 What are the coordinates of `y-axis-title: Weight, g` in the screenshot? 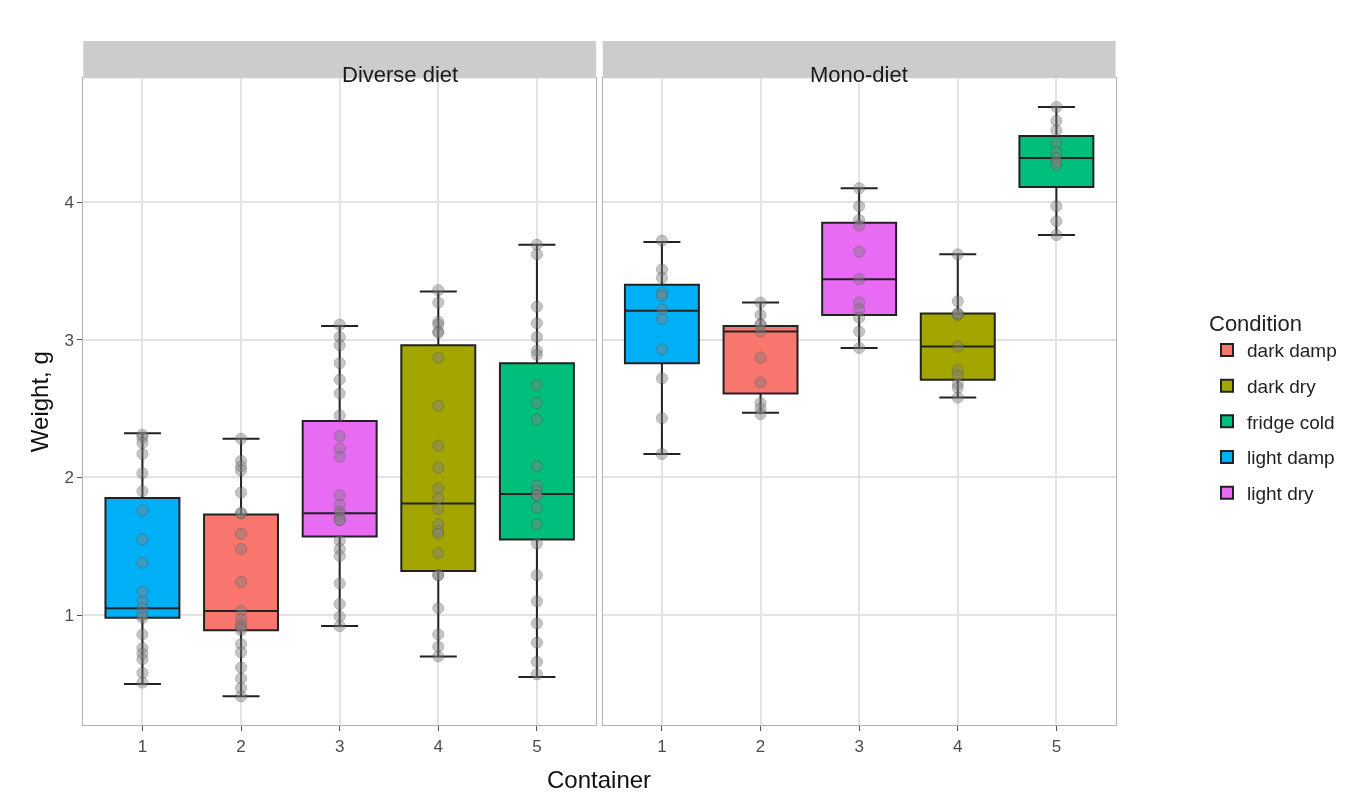 It's located at (40, 402).